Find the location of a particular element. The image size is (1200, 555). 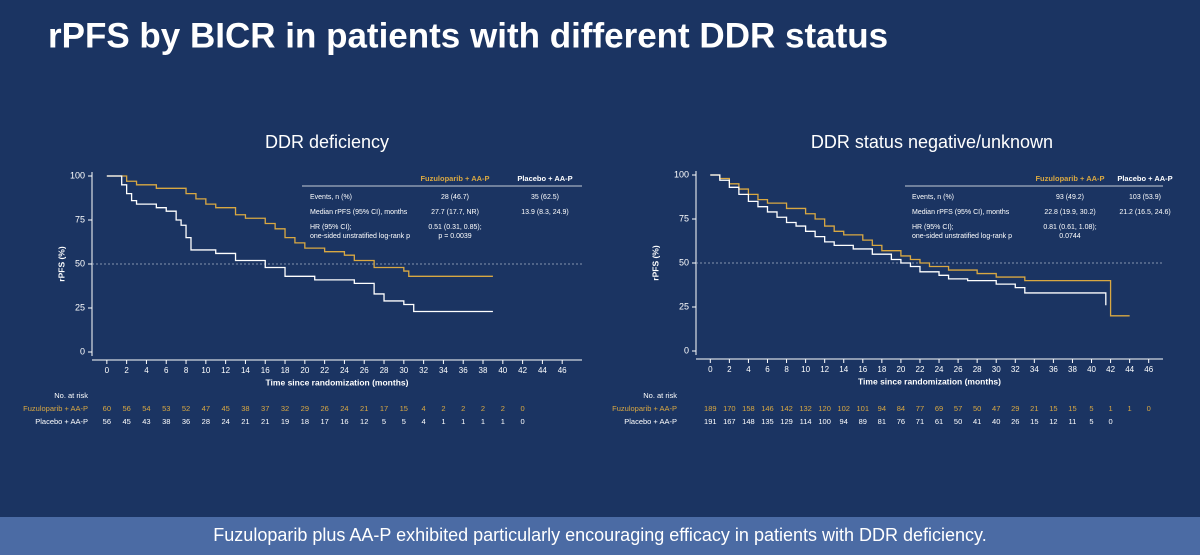

x-tick-label: 6 is located at coordinates (767, 369).